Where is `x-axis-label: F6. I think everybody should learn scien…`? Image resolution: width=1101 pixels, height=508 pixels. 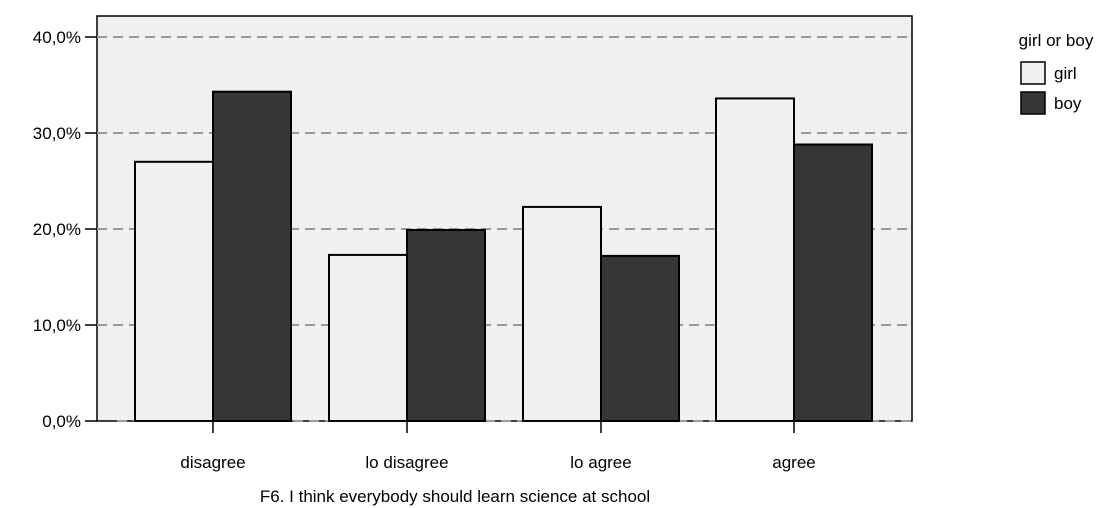 x-axis-label: F6. I think everybody should learn scien… is located at coordinates (455, 496).